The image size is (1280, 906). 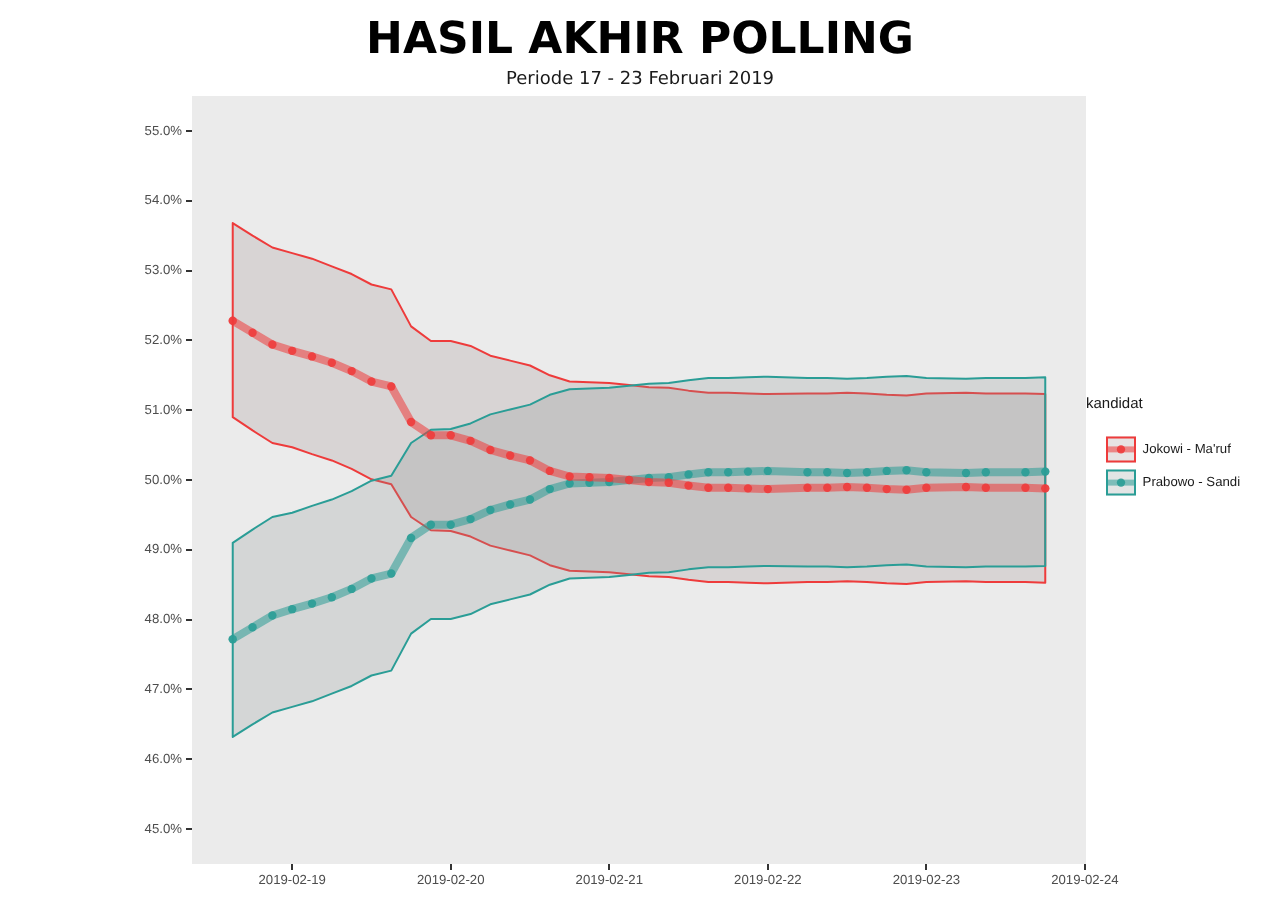 I want to click on chart-subtitle: Periode 17 - 23 Februari 2019, so click(x=640, y=79).